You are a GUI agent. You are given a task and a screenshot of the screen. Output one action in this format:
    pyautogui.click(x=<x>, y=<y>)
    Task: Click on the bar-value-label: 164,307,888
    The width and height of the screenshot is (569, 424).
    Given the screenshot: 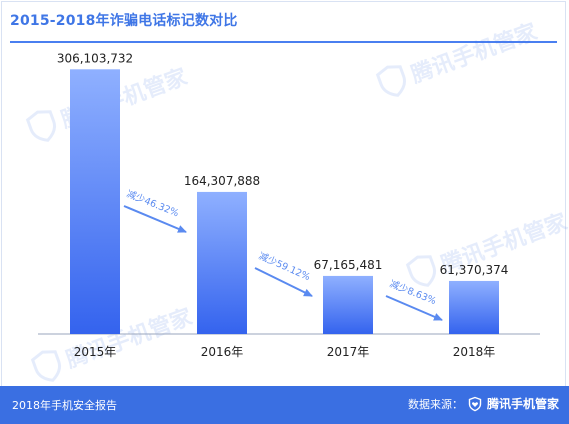 What is the action you would take?
    pyautogui.click(x=222, y=181)
    